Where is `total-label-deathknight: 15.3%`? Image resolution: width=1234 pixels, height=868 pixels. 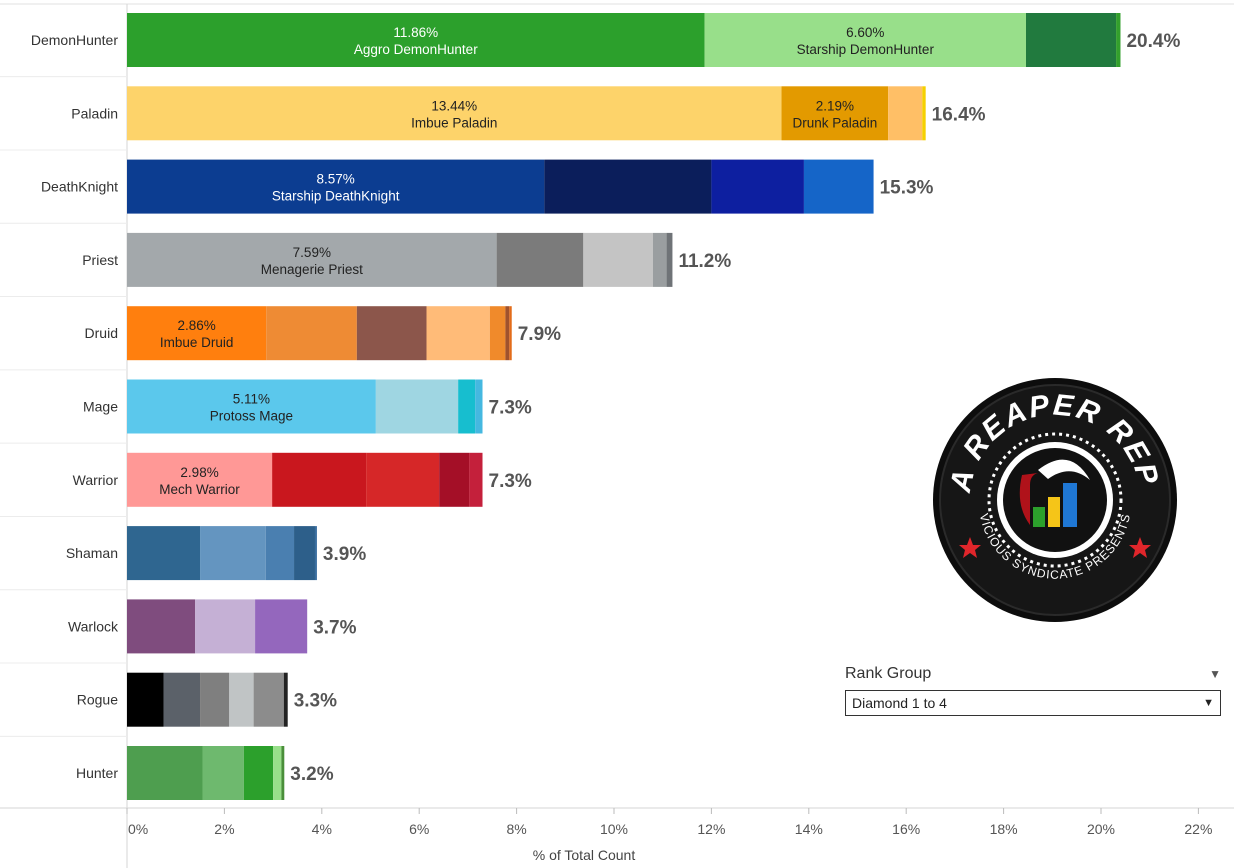 total-label-deathknight: 15.3% is located at coordinates (907, 188).